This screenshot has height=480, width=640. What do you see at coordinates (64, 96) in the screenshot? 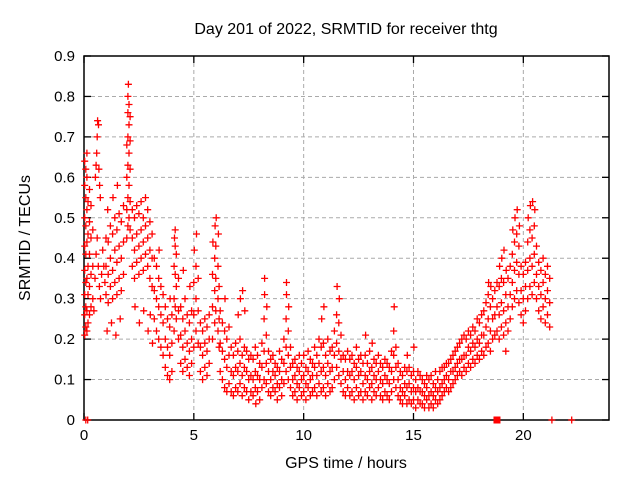
I see `y-tick-label: 0.8` at bounding box center [64, 96].